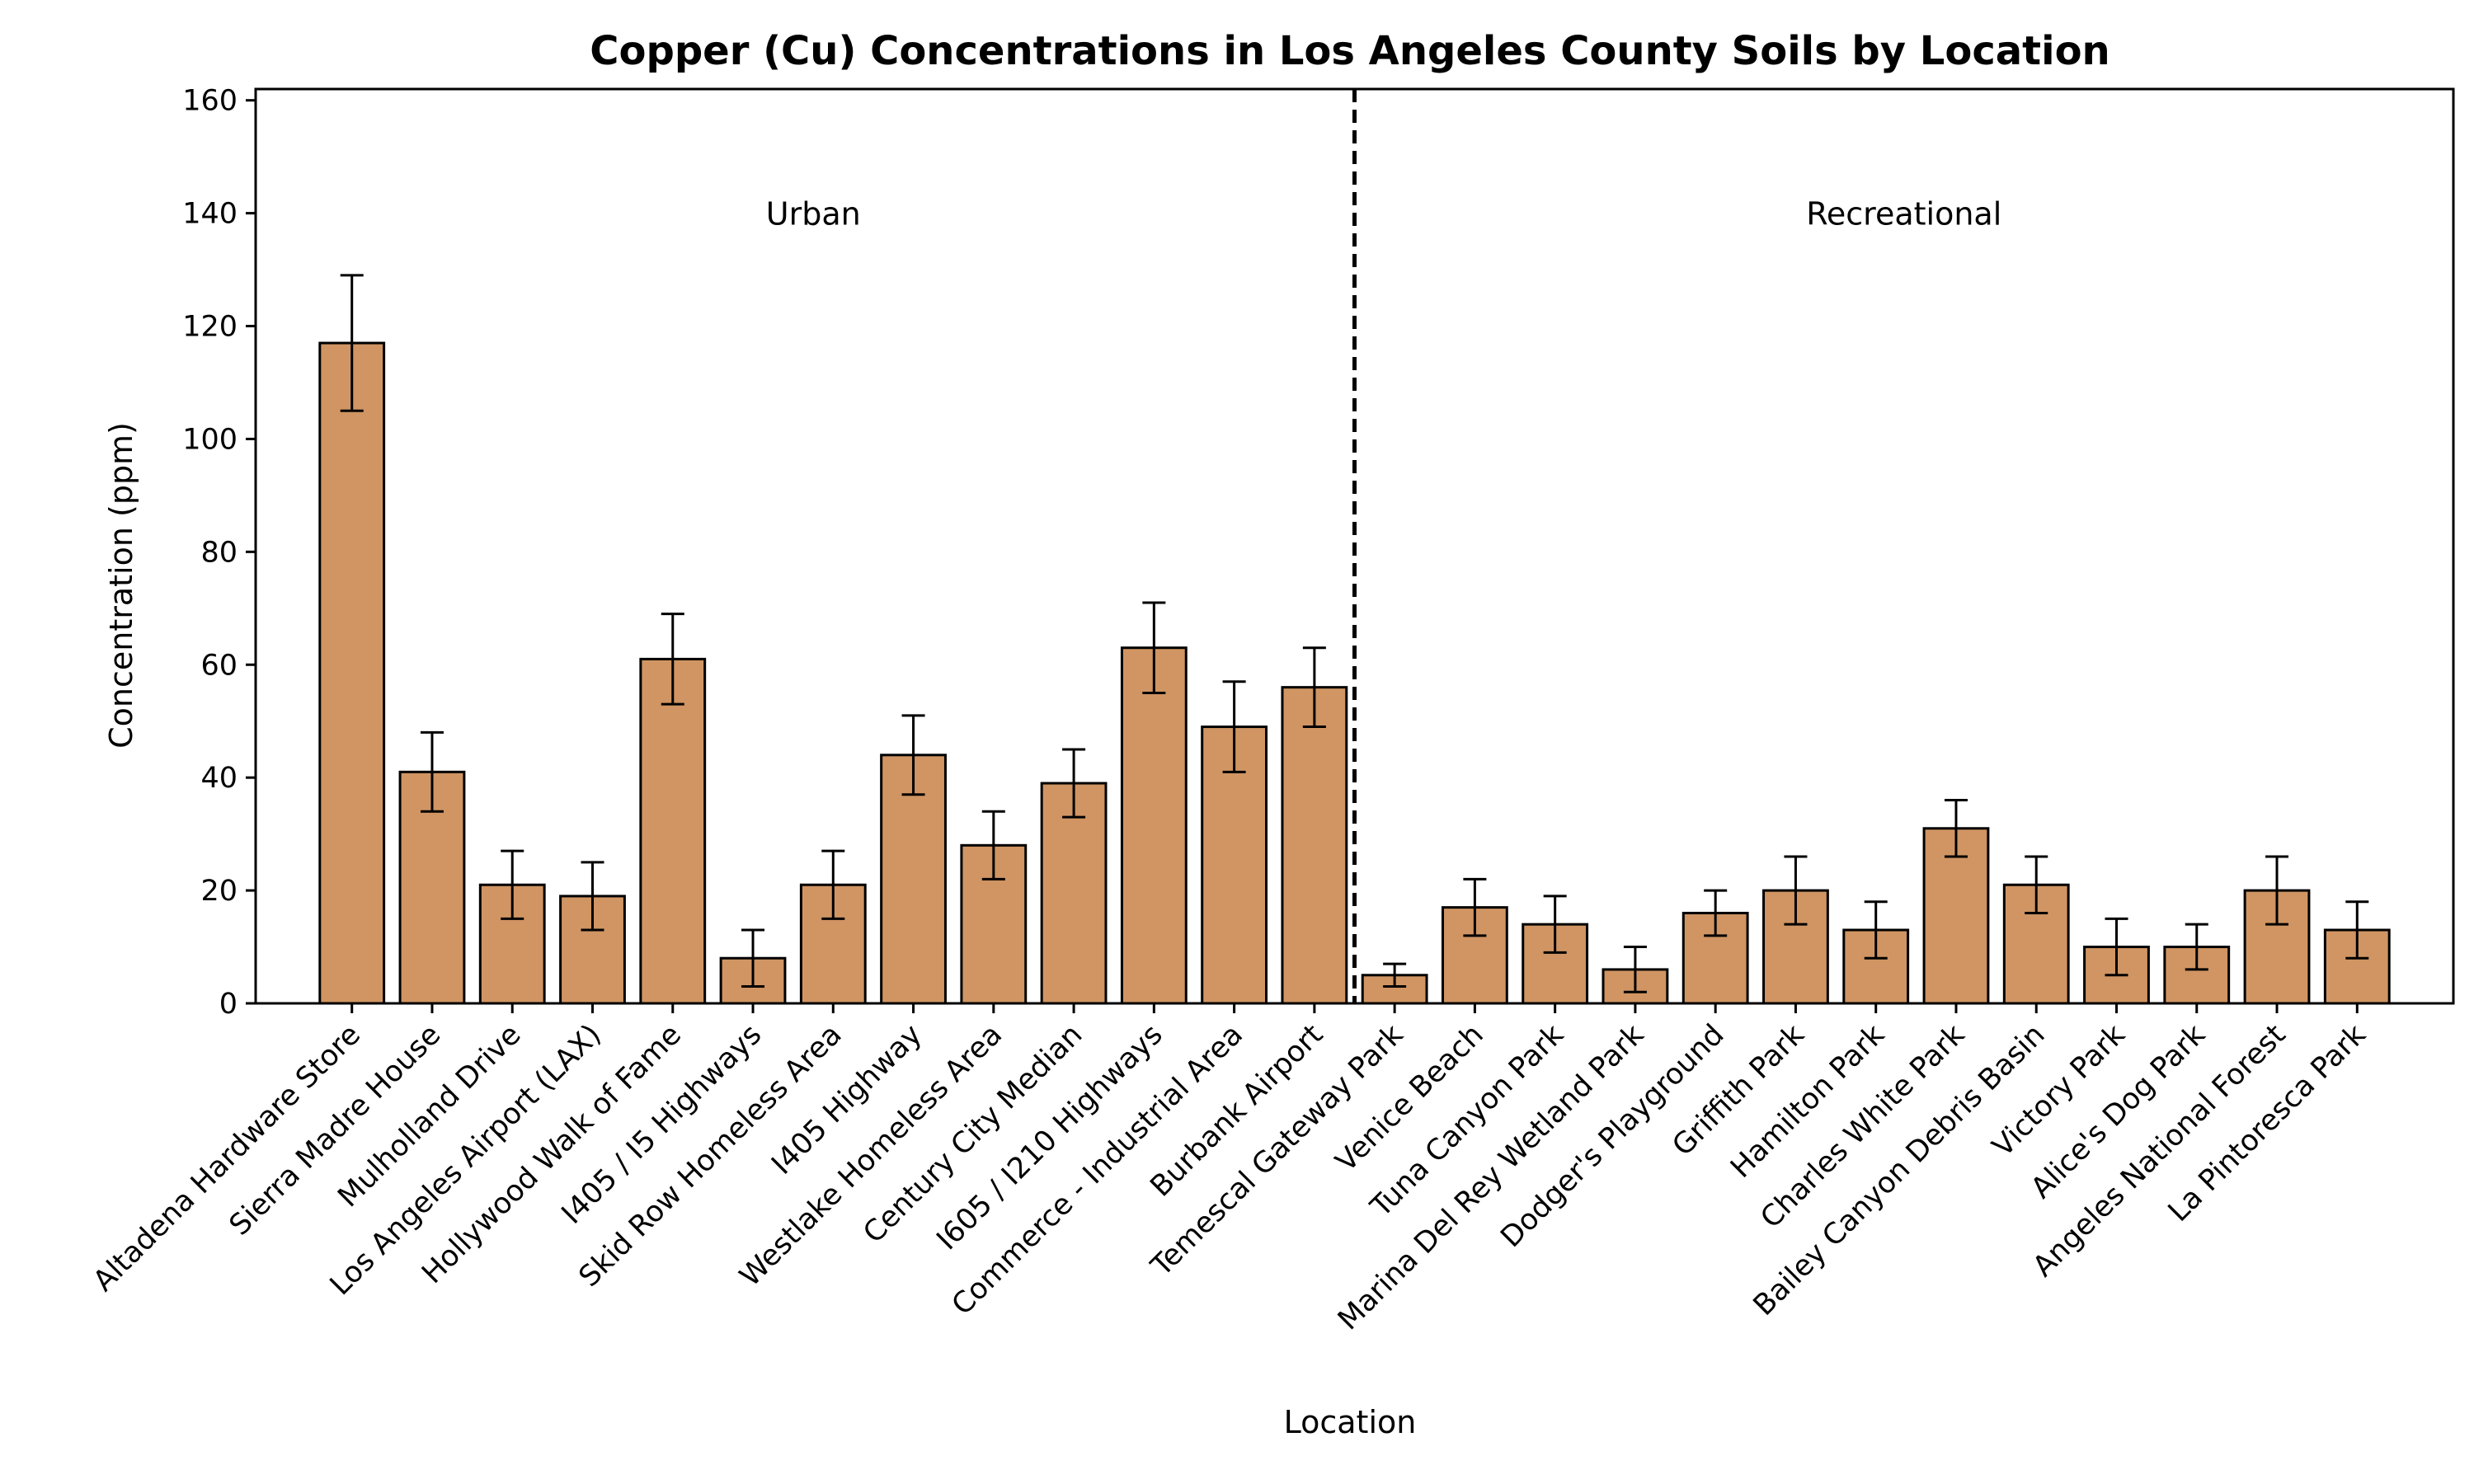 This screenshot has width=2474, height=1484. I want to click on y-tick-label: 100, so click(210, 440).